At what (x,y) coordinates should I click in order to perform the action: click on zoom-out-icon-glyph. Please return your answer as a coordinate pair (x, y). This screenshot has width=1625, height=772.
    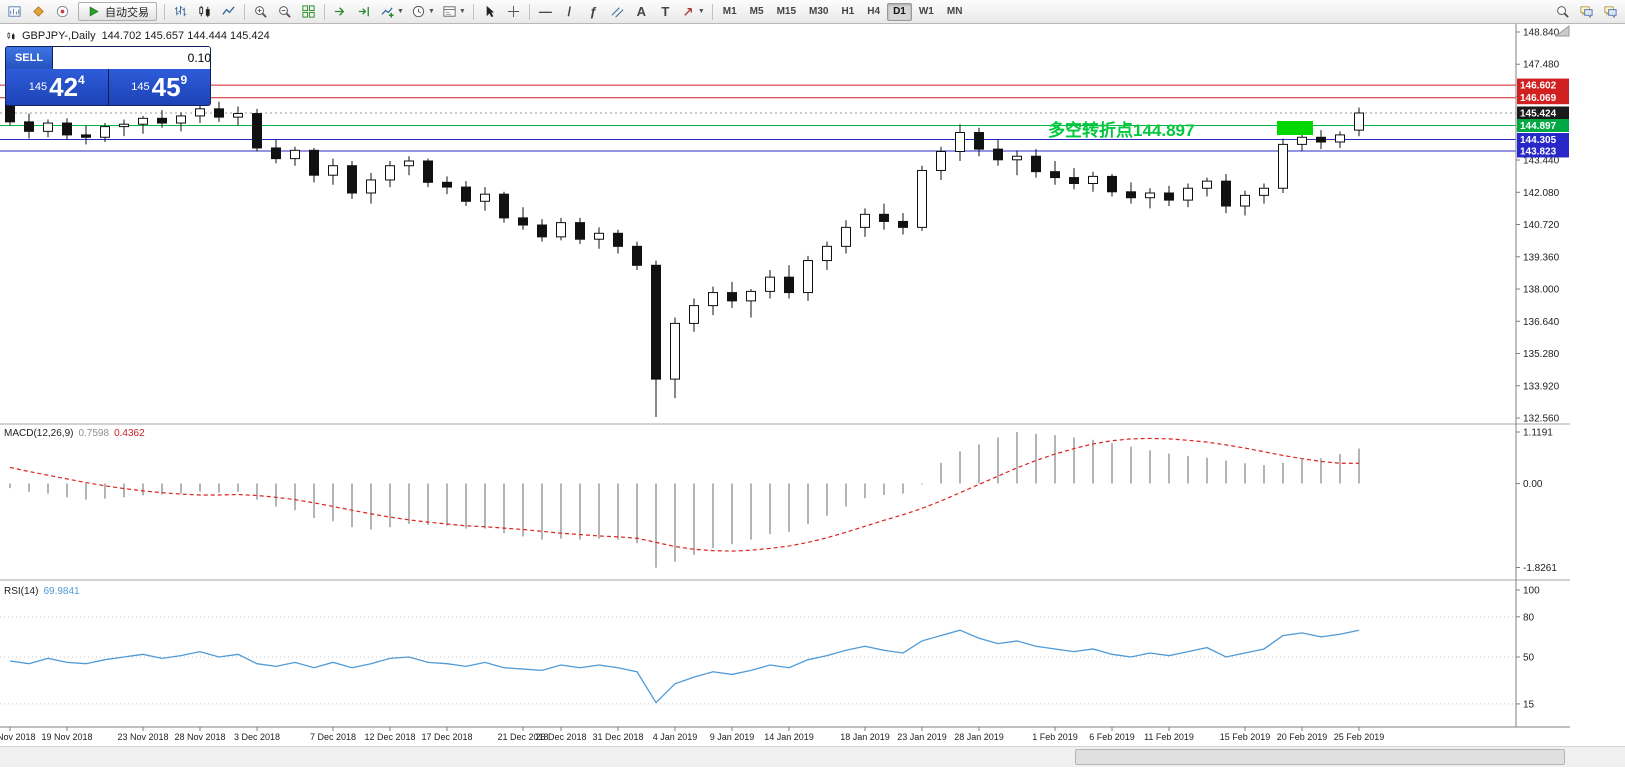
    Looking at the image, I should click on (284, 11).